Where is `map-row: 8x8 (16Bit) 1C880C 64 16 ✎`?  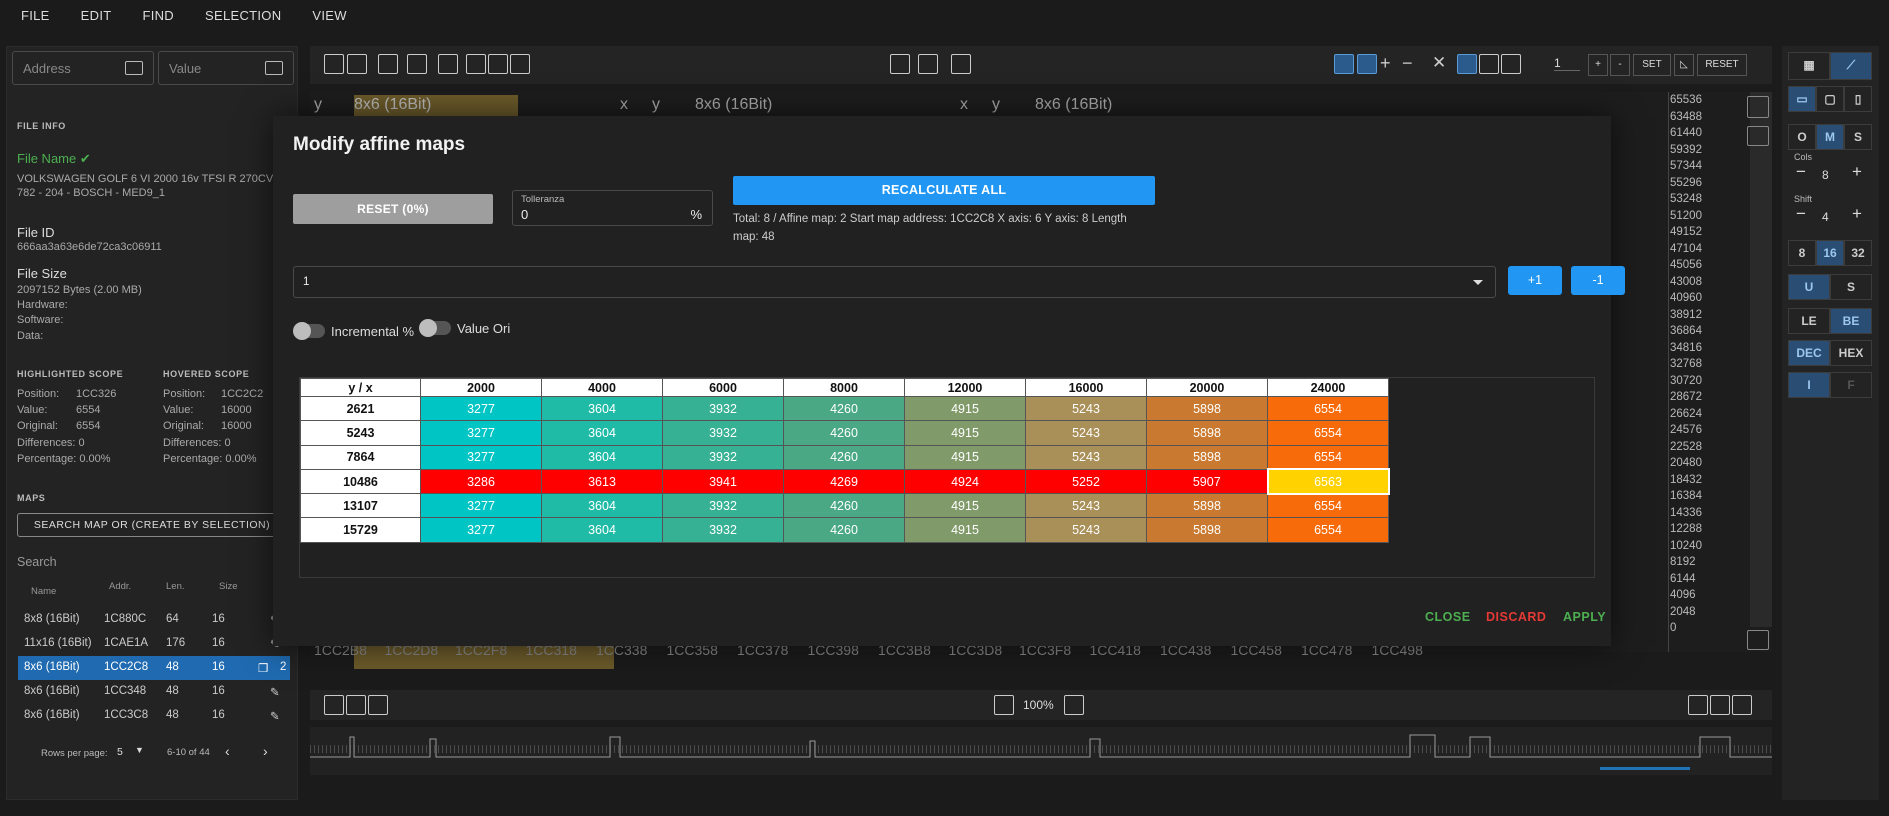
map-row: 8x8 (16Bit) 1C880C 64 16 ✎ is located at coordinates (154, 620).